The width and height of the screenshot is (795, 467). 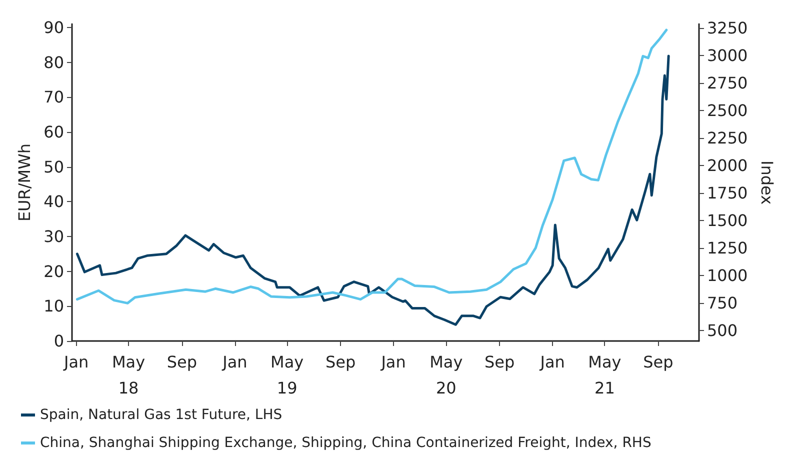 What do you see at coordinates (727, 110) in the screenshot?
I see `y2-tick-label: 2500` at bounding box center [727, 110].